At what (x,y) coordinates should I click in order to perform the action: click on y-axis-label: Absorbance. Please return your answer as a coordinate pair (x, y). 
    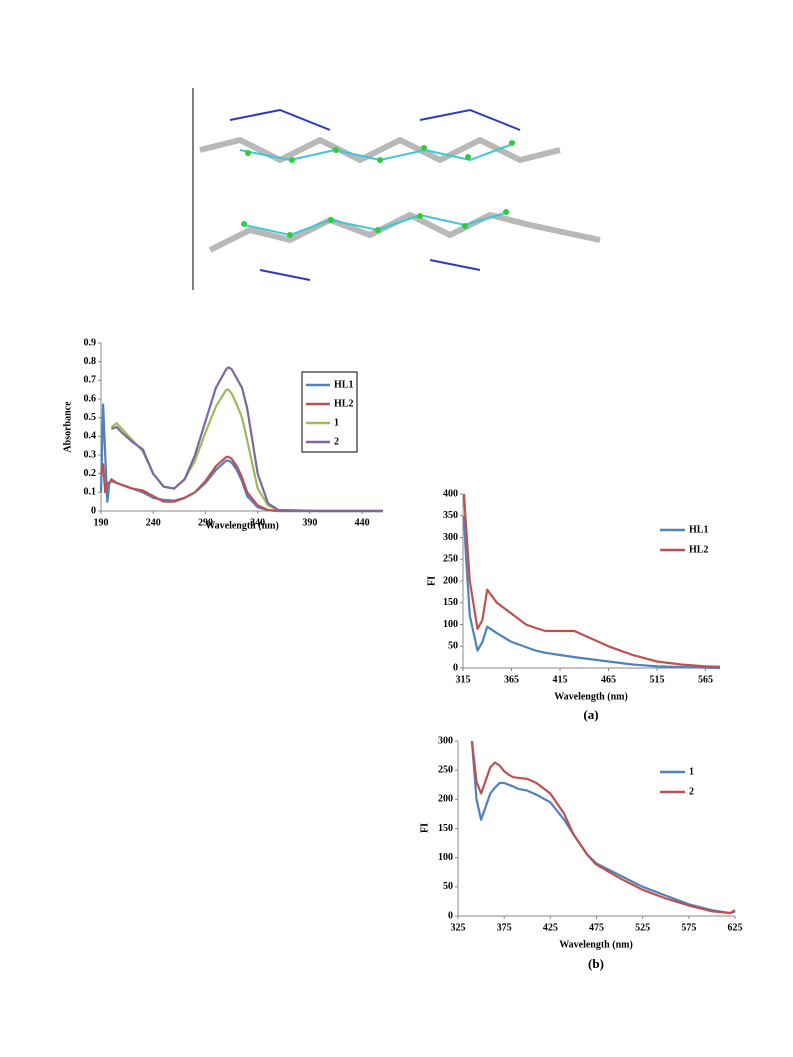
    Looking at the image, I should click on (67, 427).